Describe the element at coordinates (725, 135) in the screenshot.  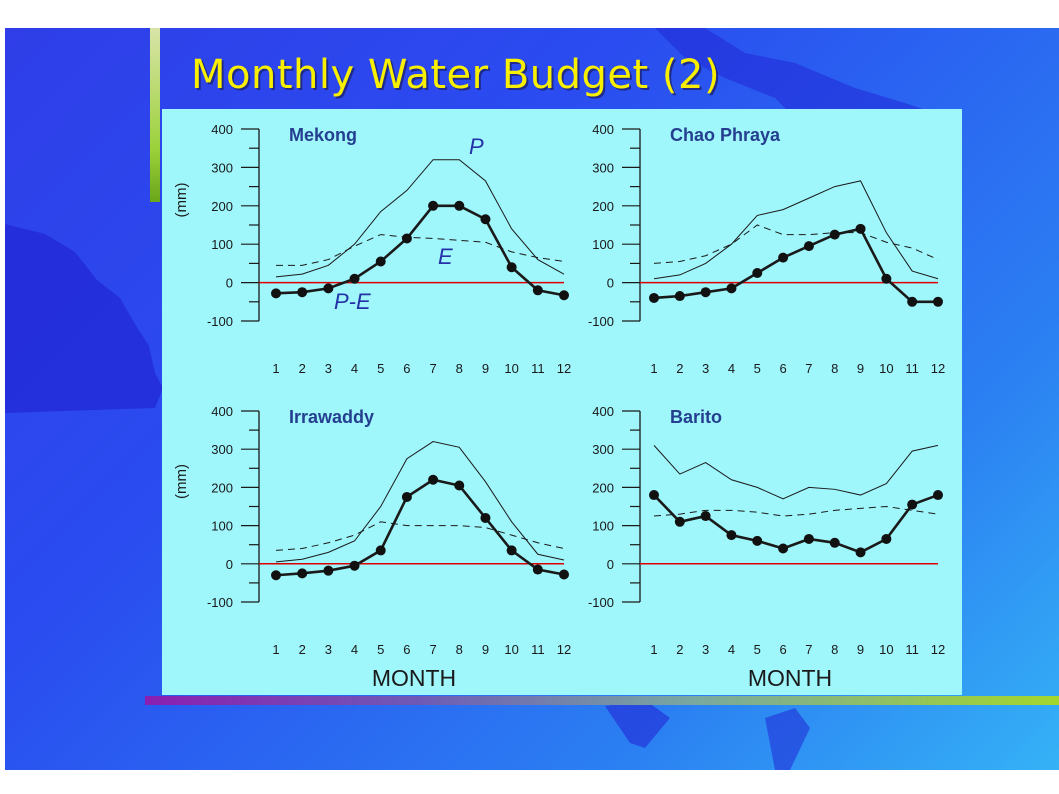
I see `panel-title: Chao Phraya` at that location.